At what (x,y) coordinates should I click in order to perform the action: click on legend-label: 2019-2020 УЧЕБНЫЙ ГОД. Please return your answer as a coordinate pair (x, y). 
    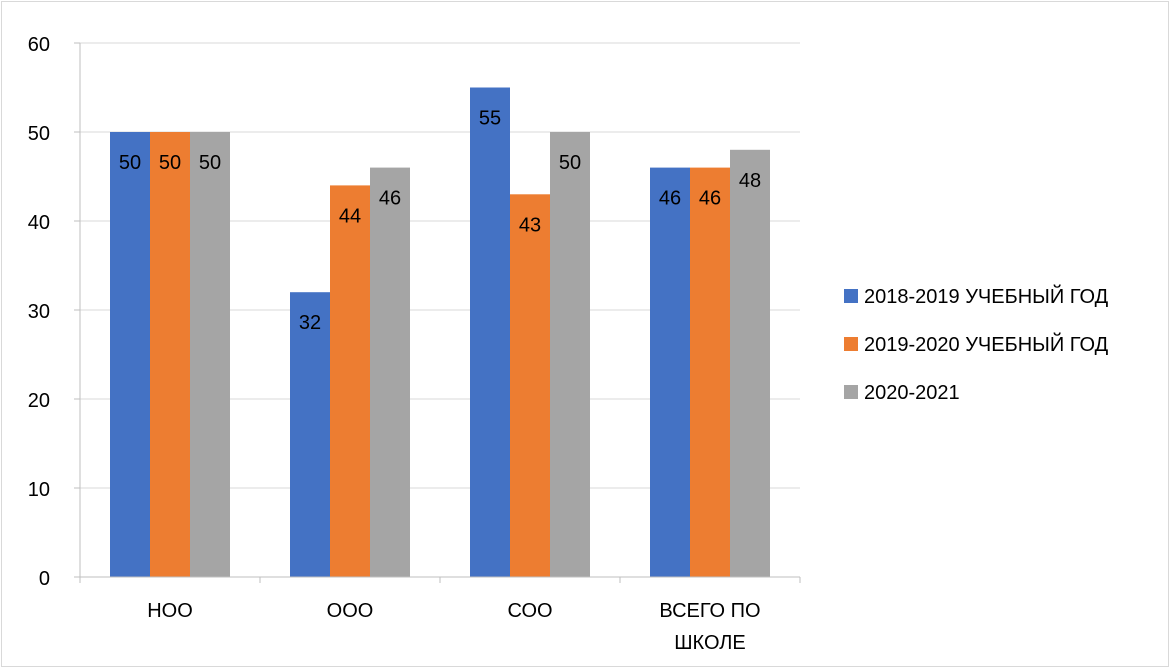
    Looking at the image, I should click on (986, 344).